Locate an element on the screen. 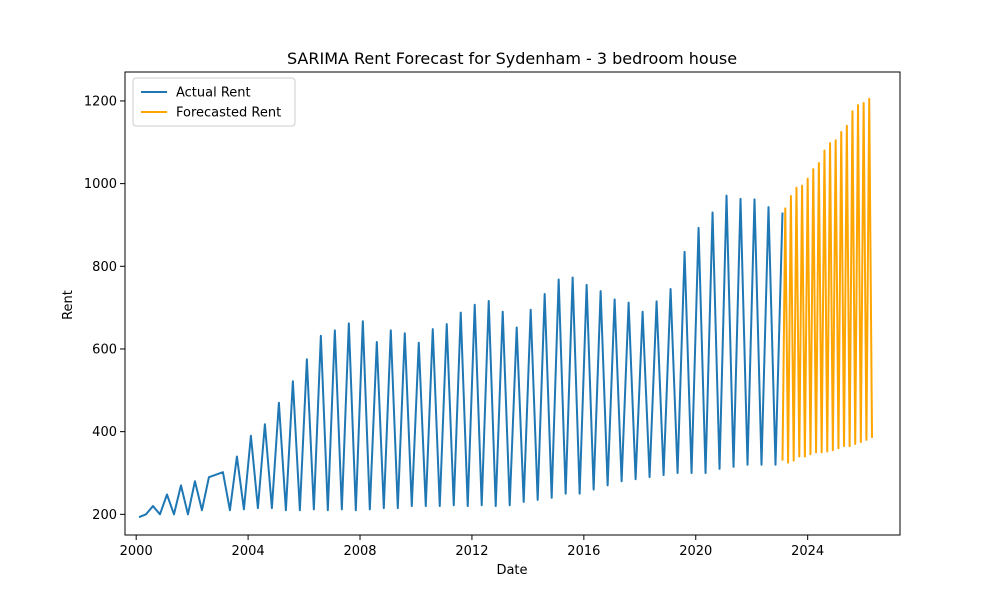  y-tick-label: 200 is located at coordinates (104, 515).